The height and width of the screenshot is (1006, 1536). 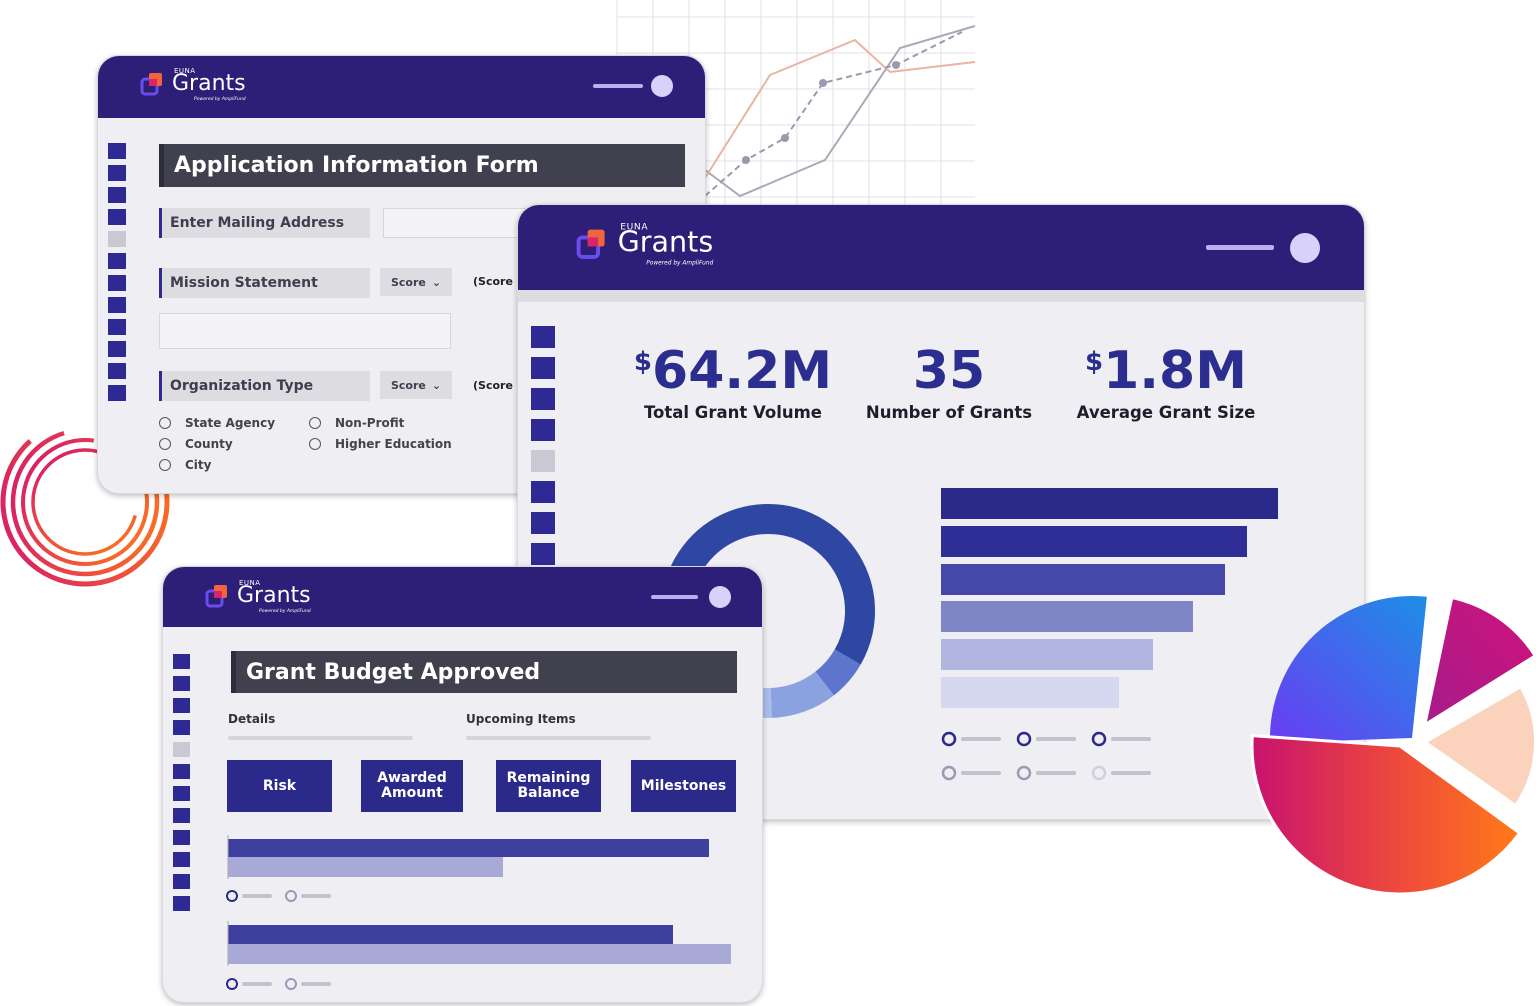 I want to click on amount: 64.2M, so click(x=742, y=371).